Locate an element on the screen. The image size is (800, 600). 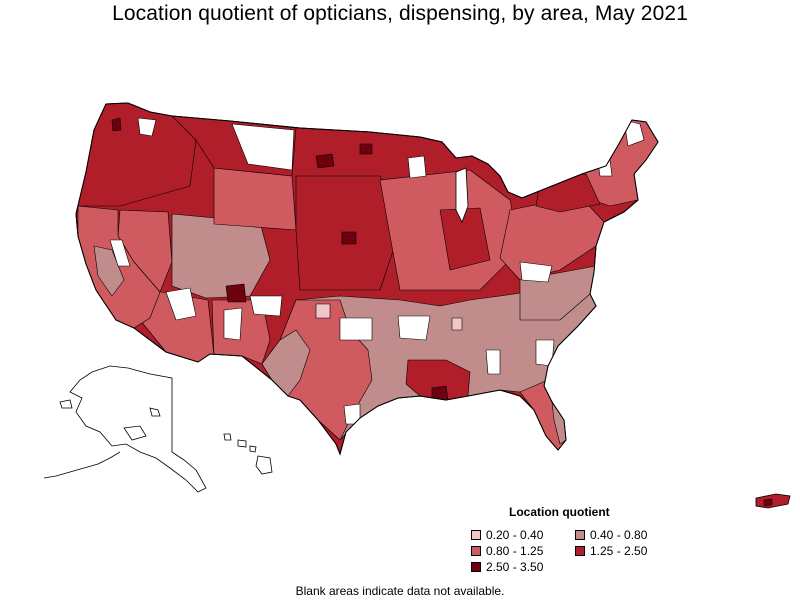
blank-area-nv is located at coordinates (120, 253).